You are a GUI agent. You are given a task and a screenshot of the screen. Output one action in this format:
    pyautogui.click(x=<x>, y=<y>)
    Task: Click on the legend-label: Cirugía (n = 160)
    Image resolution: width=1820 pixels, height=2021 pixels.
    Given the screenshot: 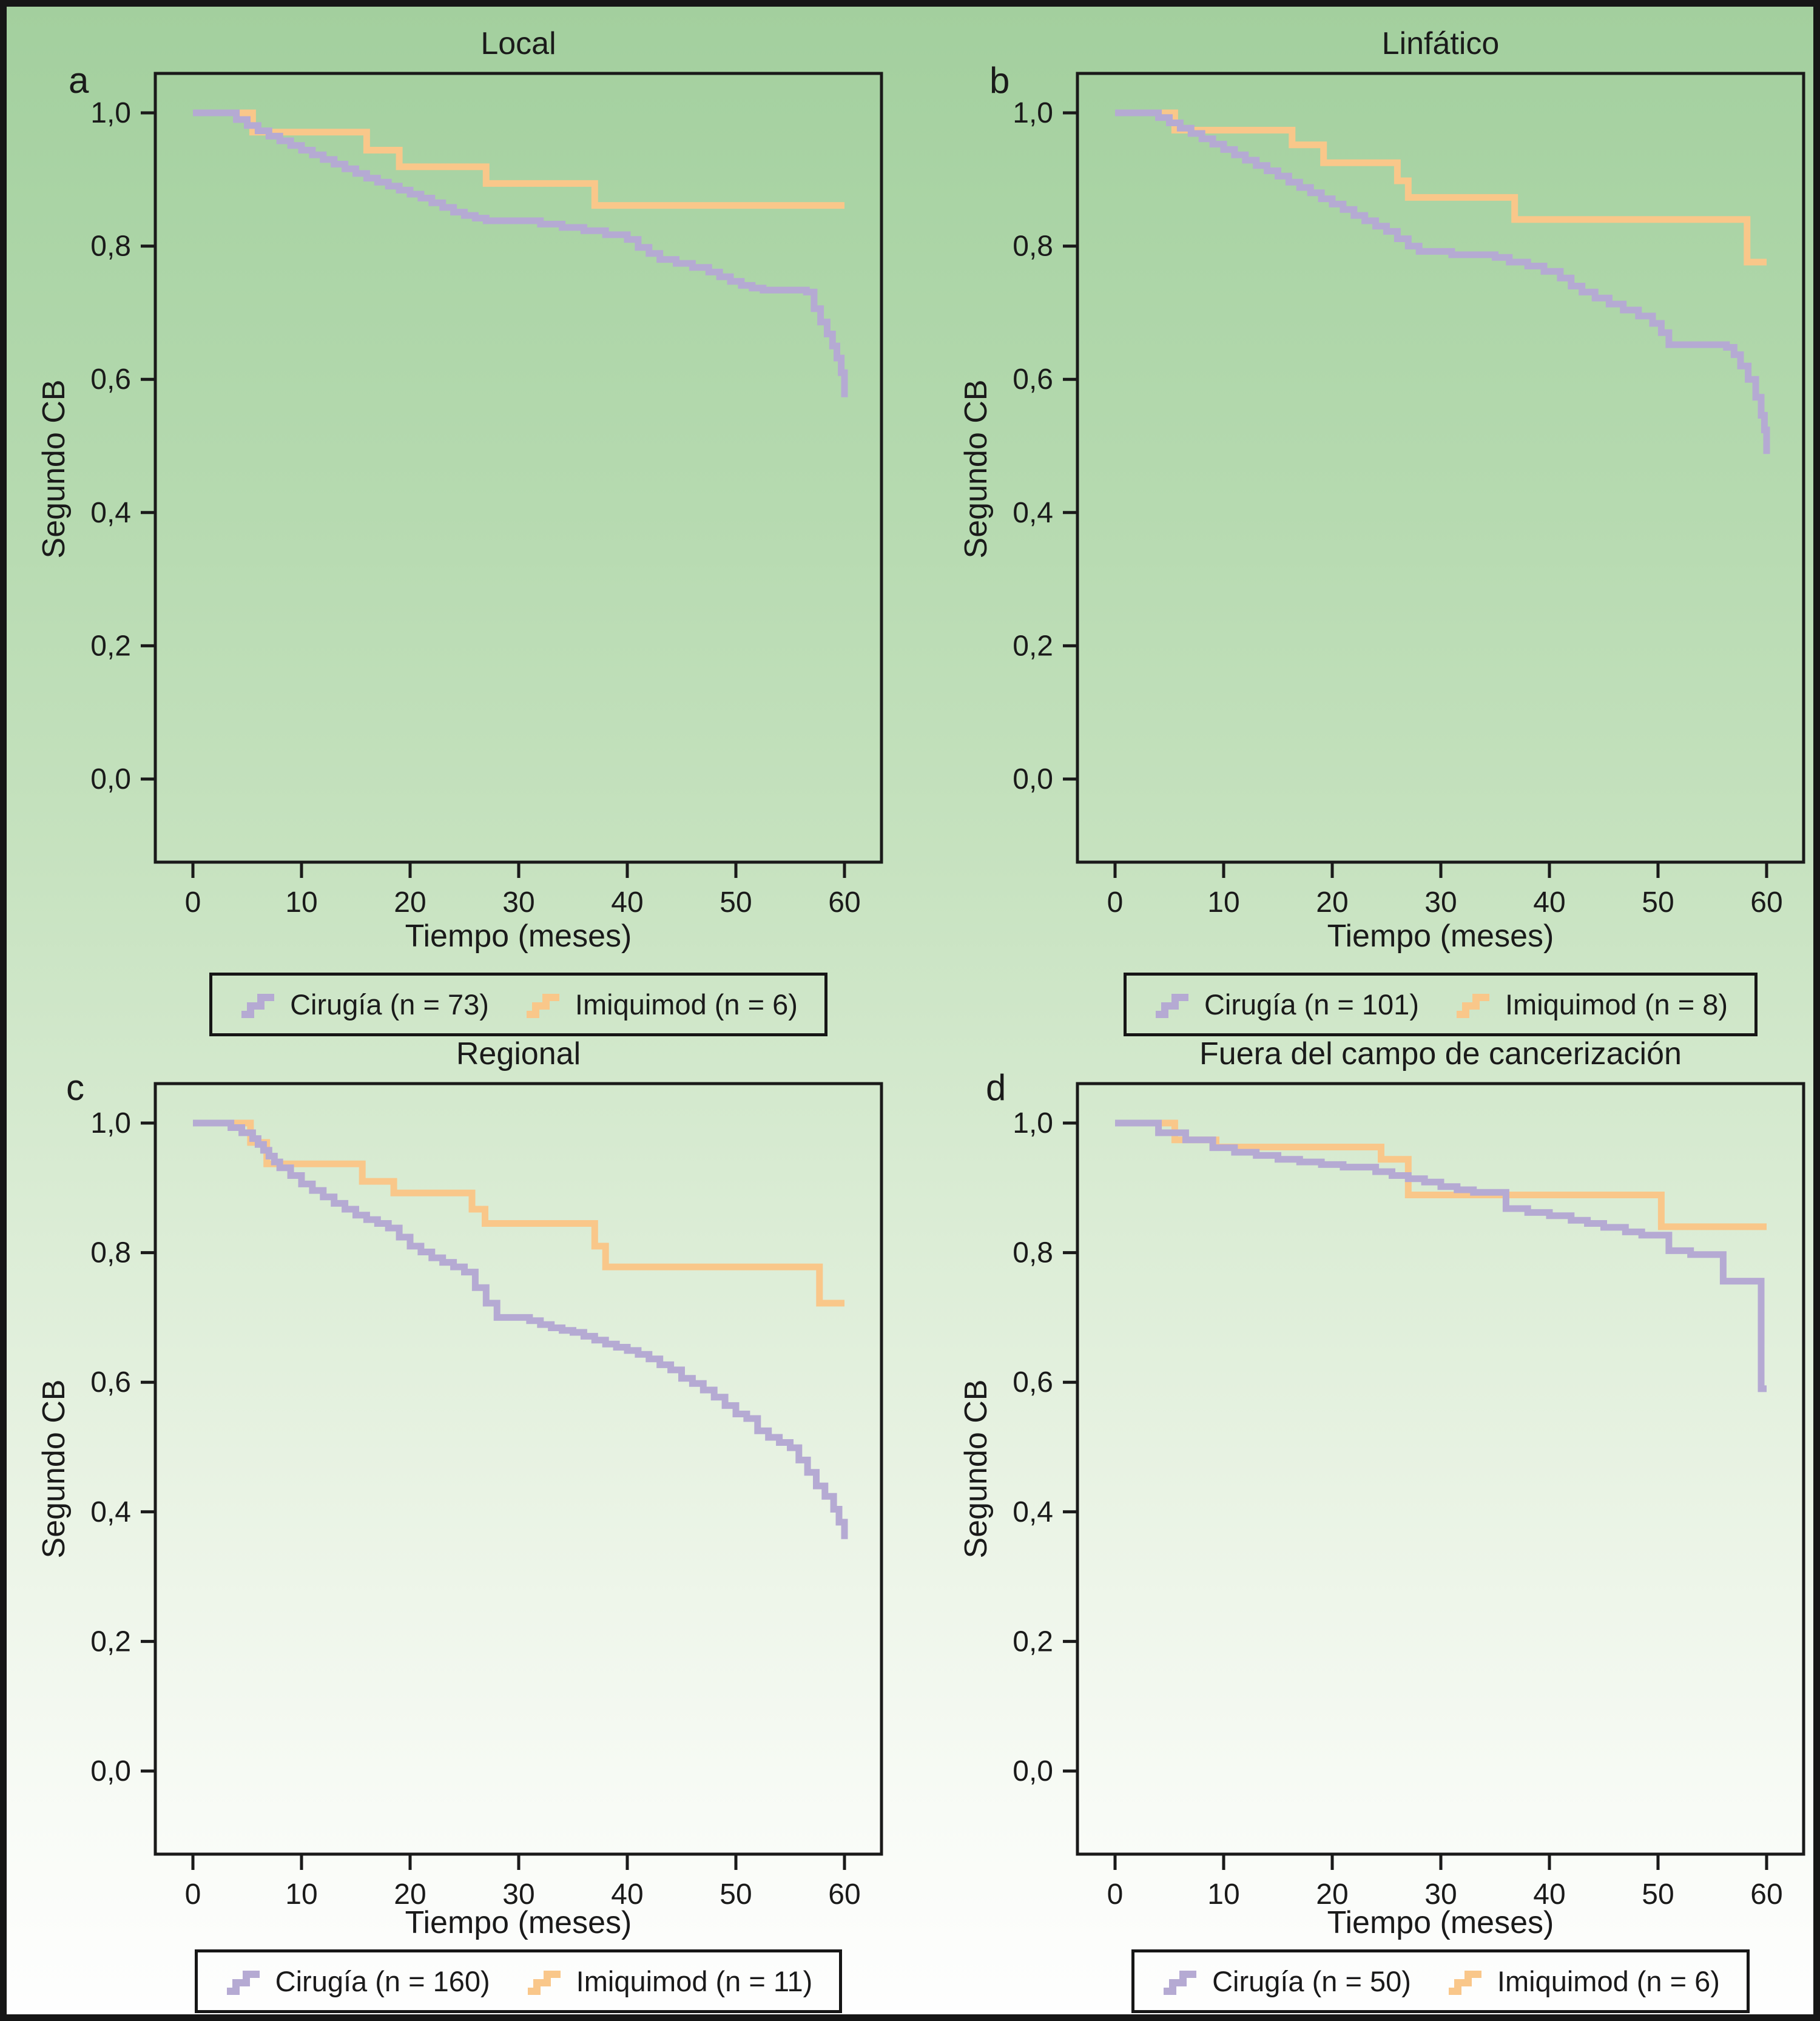 What is the action you would take?
    pyautogui.click(x=382, y=1981)
    